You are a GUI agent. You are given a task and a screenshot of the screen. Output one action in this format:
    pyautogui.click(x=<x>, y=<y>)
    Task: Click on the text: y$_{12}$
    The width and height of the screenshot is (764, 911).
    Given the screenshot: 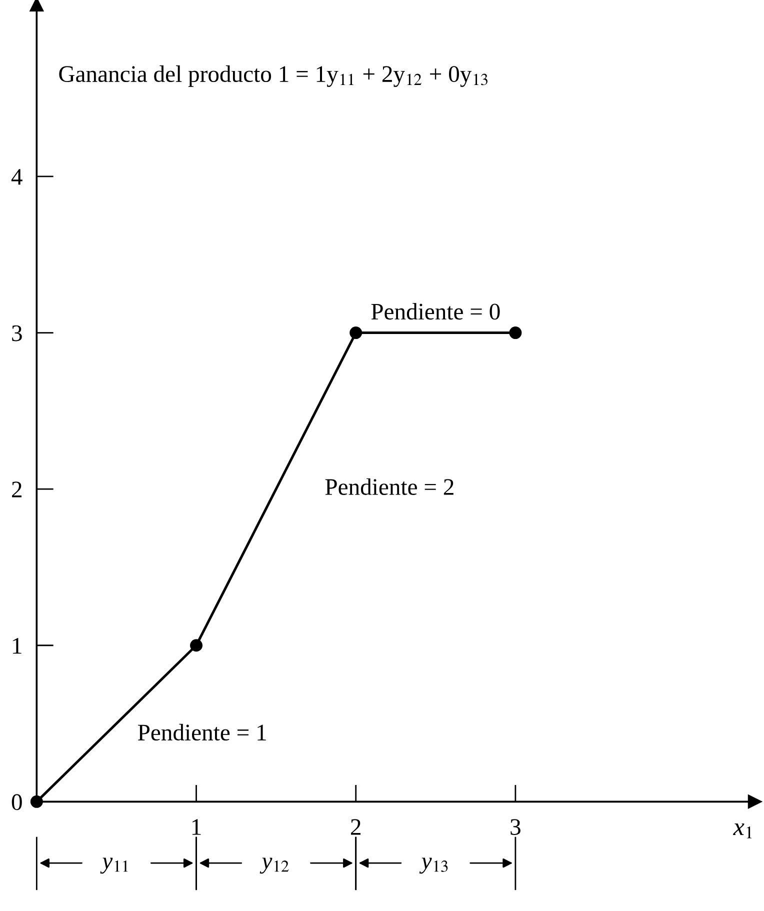 What is the action you would take?
    pyautogui.click(x=274, y=866)
    